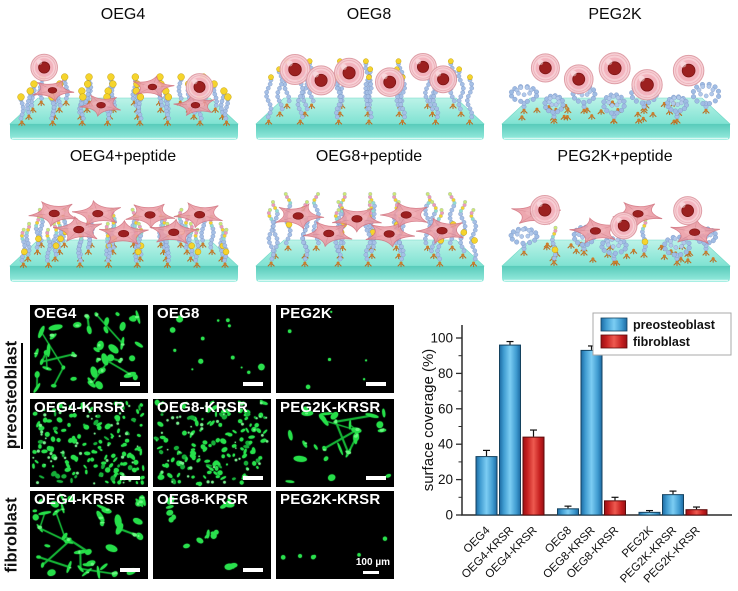  What do you see at coordinates (123, 156) in the screenshot?
I see `illustration-title: OEG4+peptide` at bounding box center [123, 156].